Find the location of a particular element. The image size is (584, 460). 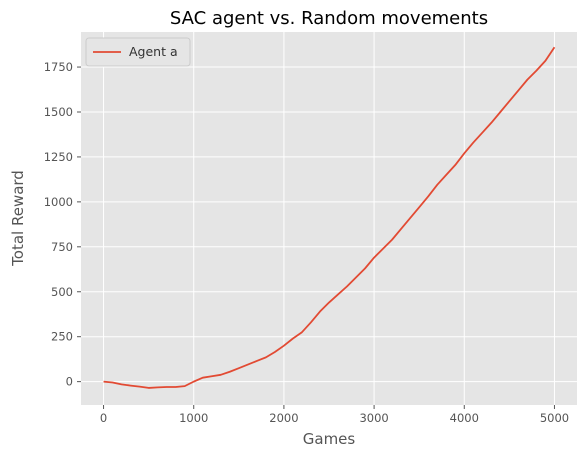

legend-box is located at coordinates (138, 52).